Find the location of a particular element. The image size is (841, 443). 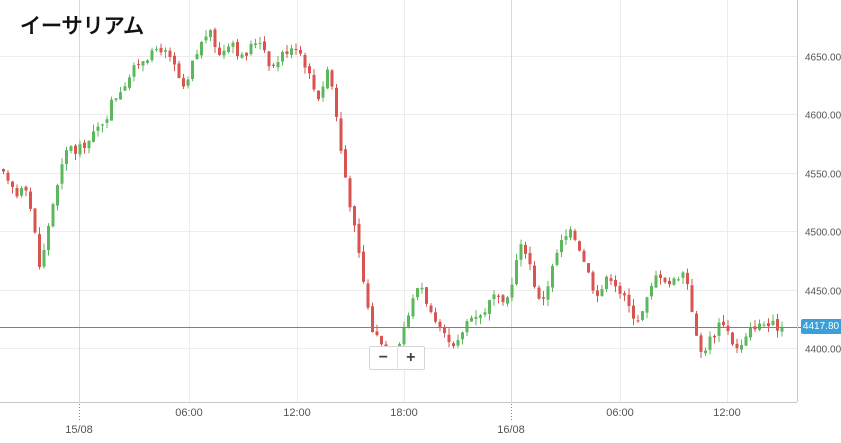

x-axis: 06:00 12:00 18:00 06:00 12:00 15/08 16/08 is located at coordinates (403, 420).